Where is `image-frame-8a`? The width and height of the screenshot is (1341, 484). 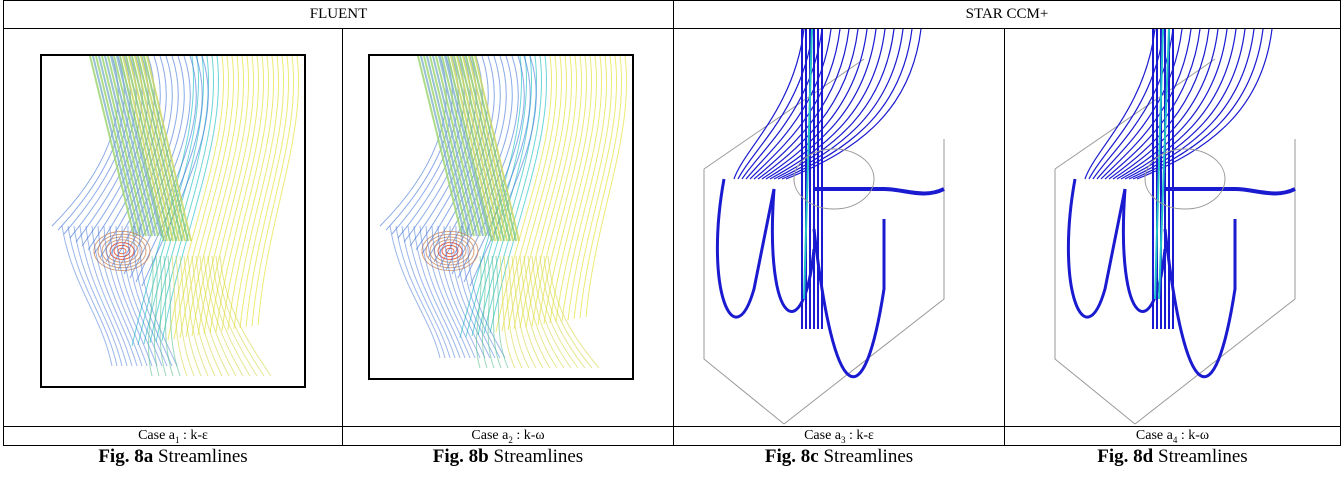 image-frame-8a is located at coordinates (173, 221).